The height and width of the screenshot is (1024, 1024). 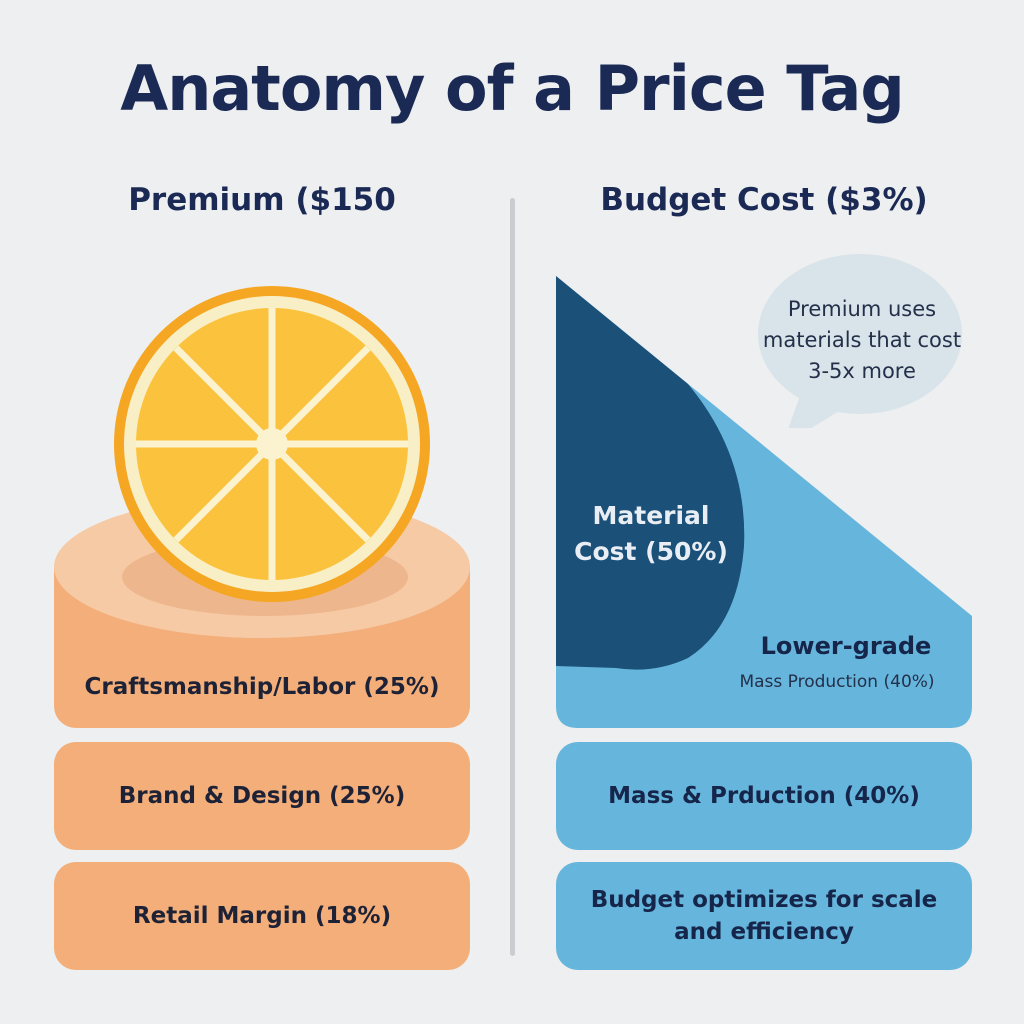 I want to click on budget-section-label: Mass & Prduction (40%), so click(x=764, y=796).